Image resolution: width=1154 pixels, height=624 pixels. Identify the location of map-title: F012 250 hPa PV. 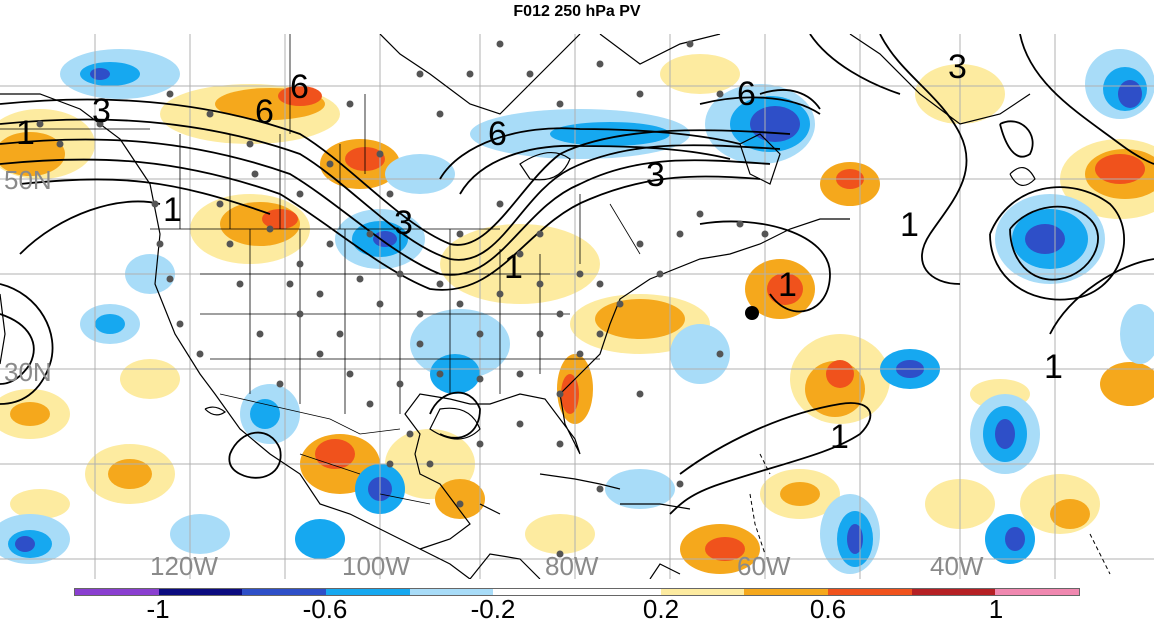
(577, 11).